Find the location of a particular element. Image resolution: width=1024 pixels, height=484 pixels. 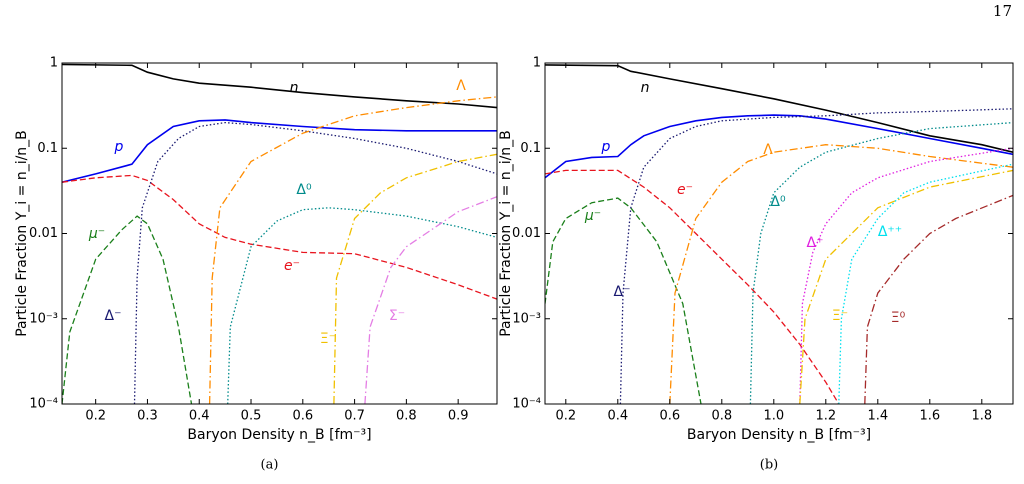

x-tick-label: 0.5 is located at coordinates (251, 416).